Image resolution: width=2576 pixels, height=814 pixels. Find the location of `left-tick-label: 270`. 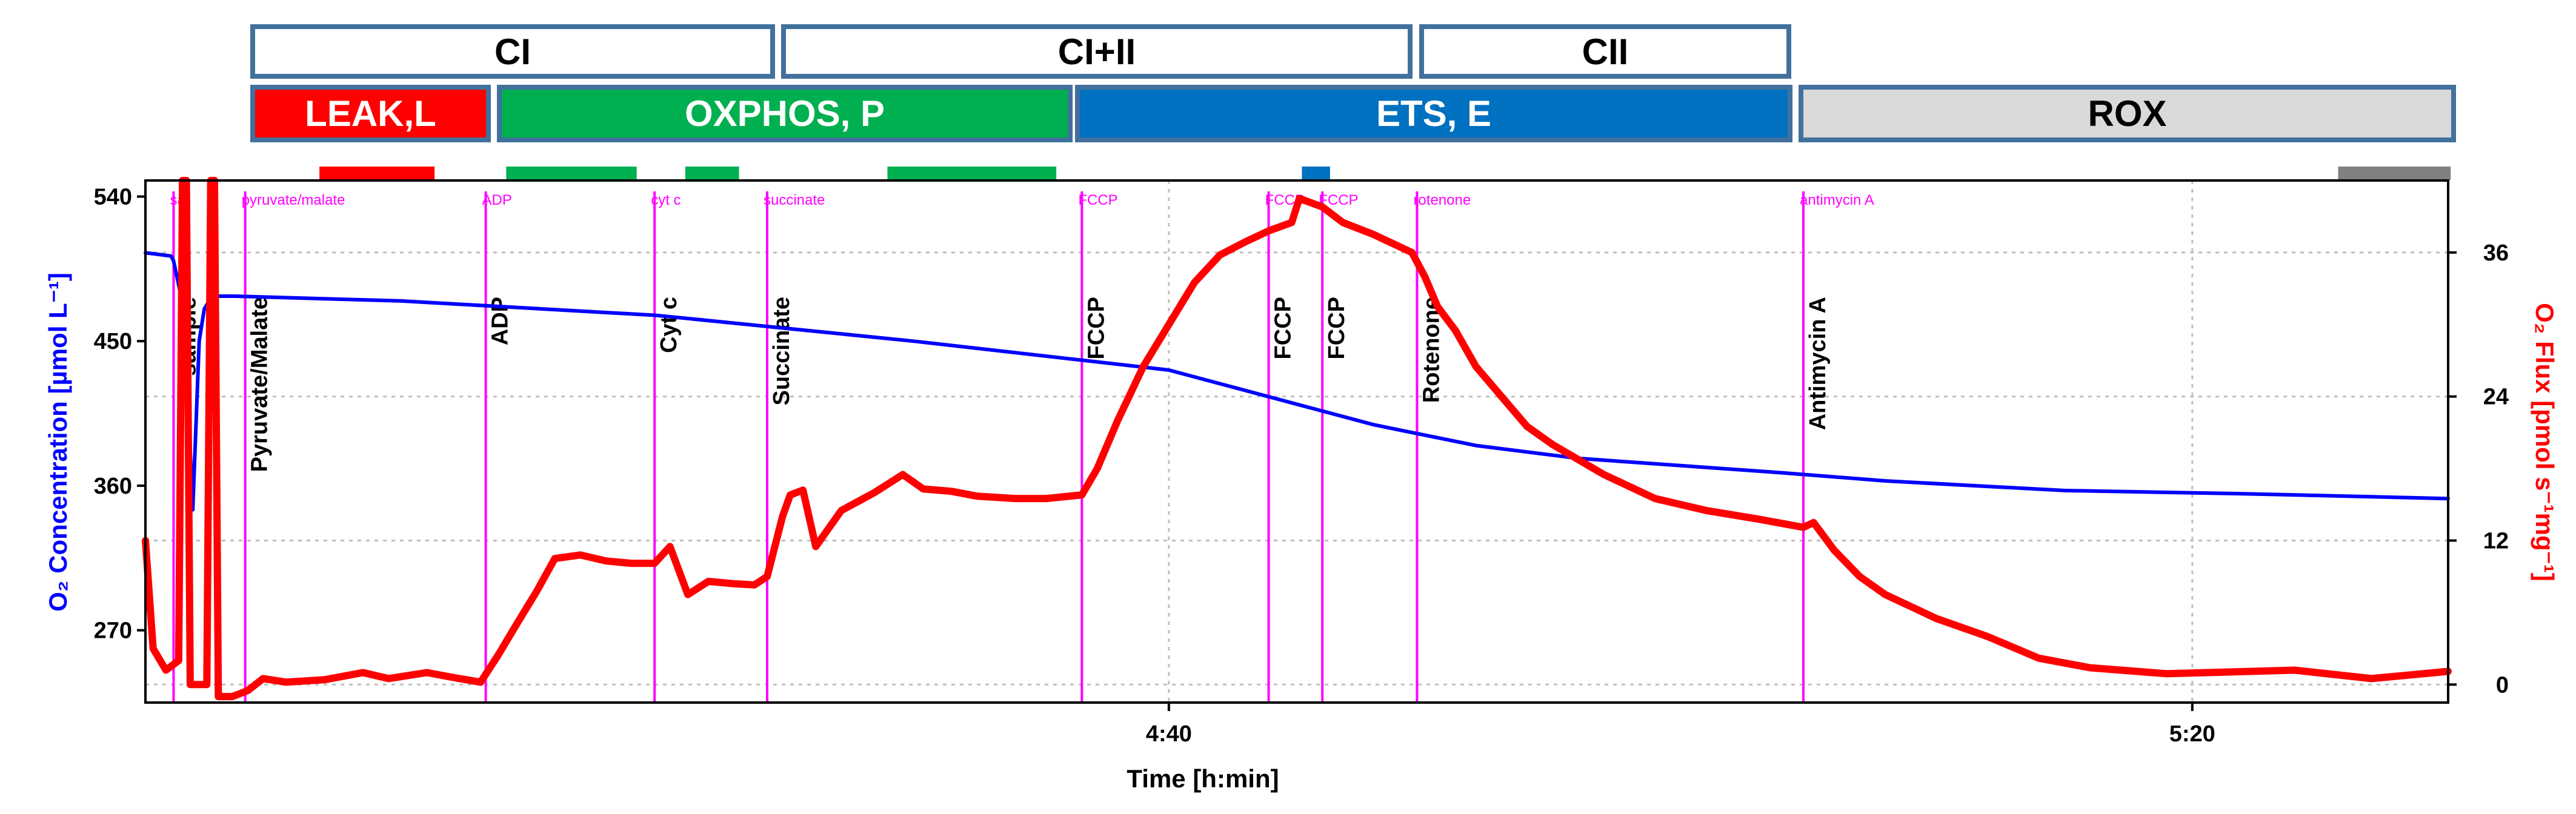

left-tick-label: 270 is located at coordinates (113, 631).